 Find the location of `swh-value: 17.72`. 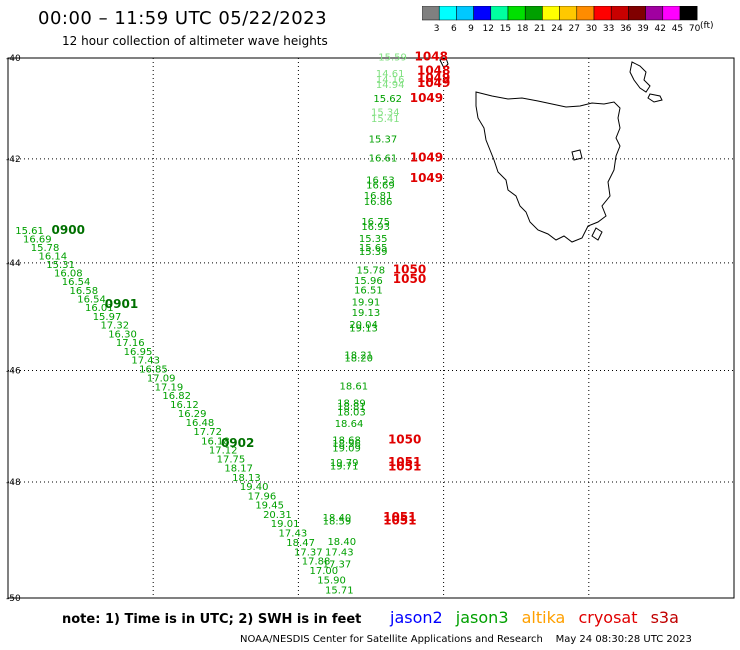

swh-value: 17.72 is located at coordinates (207, 432).